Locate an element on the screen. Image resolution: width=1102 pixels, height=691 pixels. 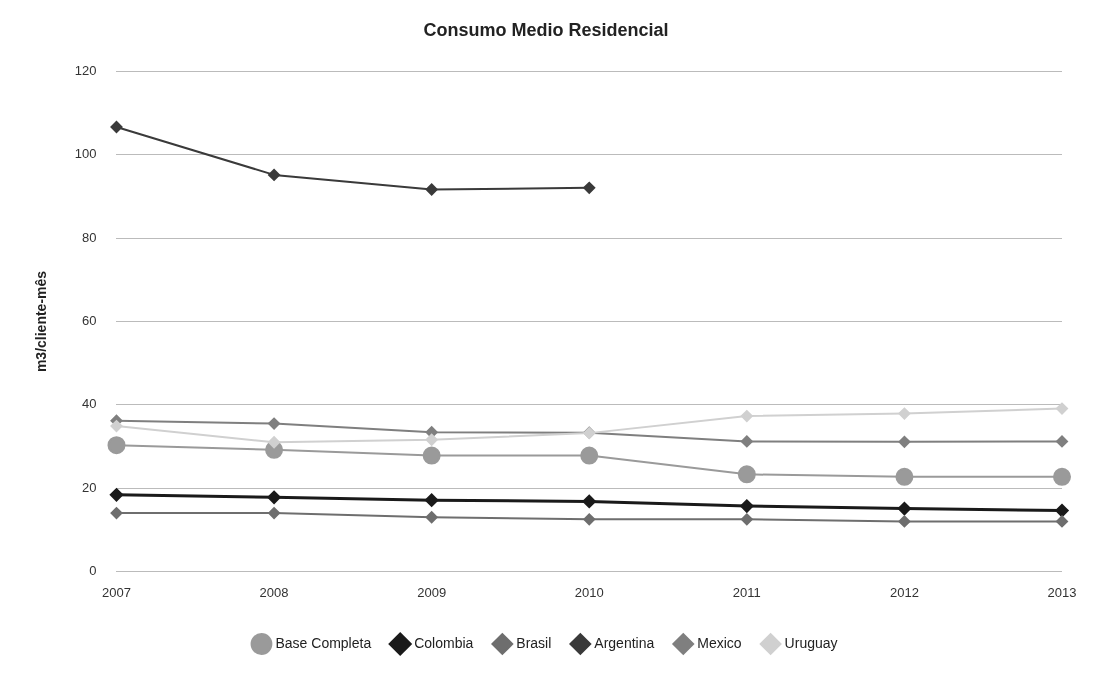
x-tick-label: 2009 is located at coordinates (432, 592).